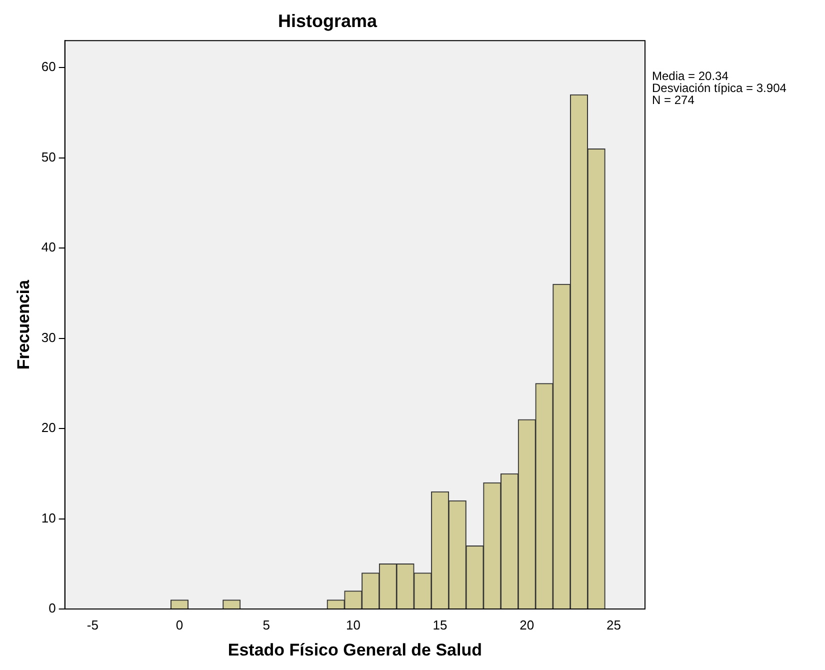 This screenshot has height=670, width=825. I want to click on text: N = 274, so click(674, 100).